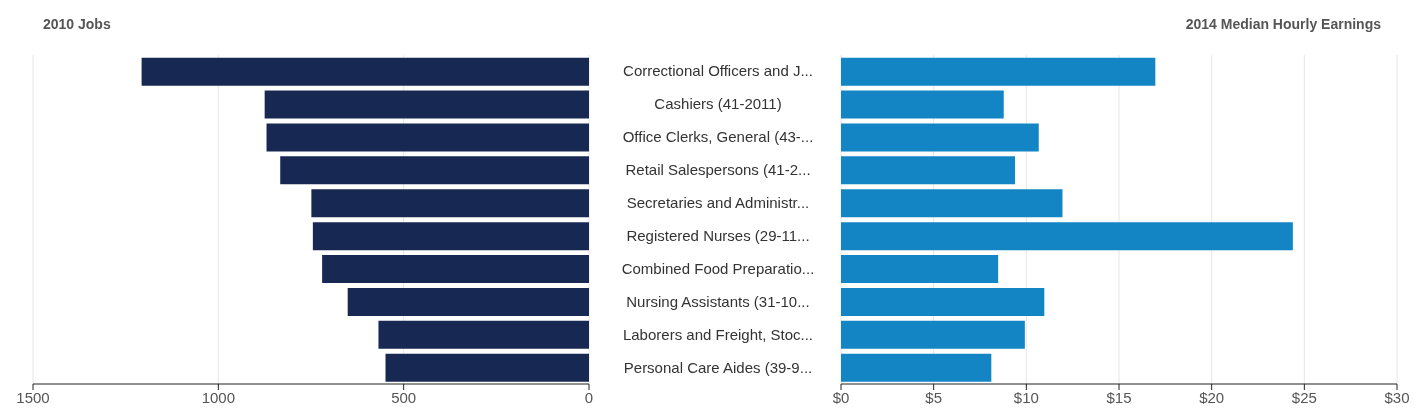  What do you see at coordinates (404, 397) in the screenshot?
I see `x-tick-label: 500` at bounding box center [404, 397].